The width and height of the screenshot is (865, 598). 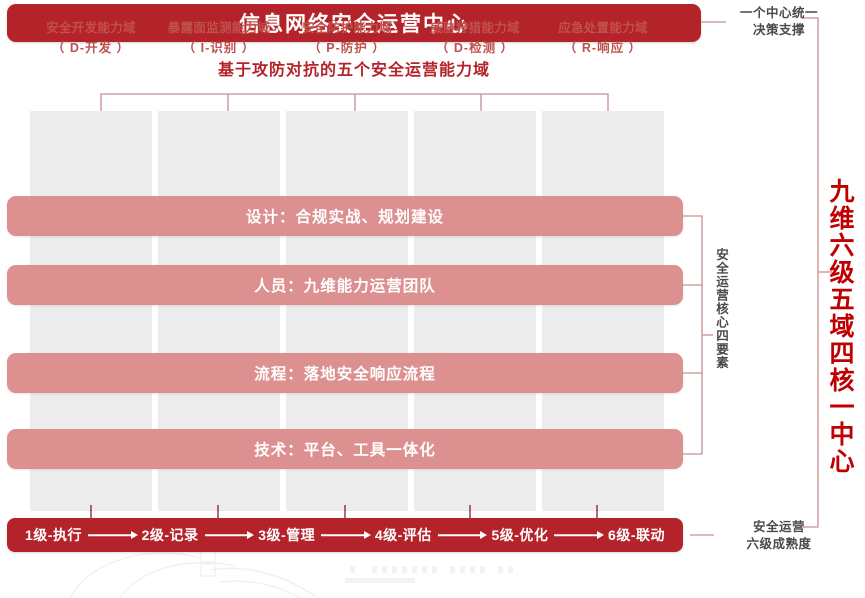 What do you see at coordinates (91, 38) in the screenshot?
I see `capability-label-d-dev: 安全开发能力域 （ D-开发 ）` at bounding box center [91, 38].